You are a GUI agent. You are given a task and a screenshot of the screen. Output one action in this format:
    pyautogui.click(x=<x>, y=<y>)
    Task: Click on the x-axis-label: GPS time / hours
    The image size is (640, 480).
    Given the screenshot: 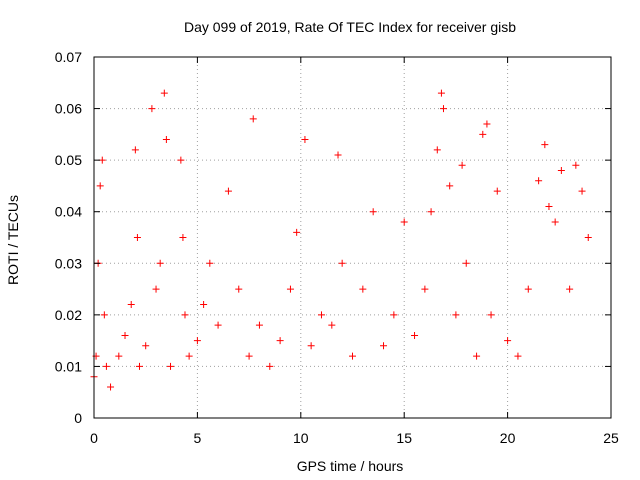 What is the action you would take?
    pyautogui.click(x=350, y=466)
    